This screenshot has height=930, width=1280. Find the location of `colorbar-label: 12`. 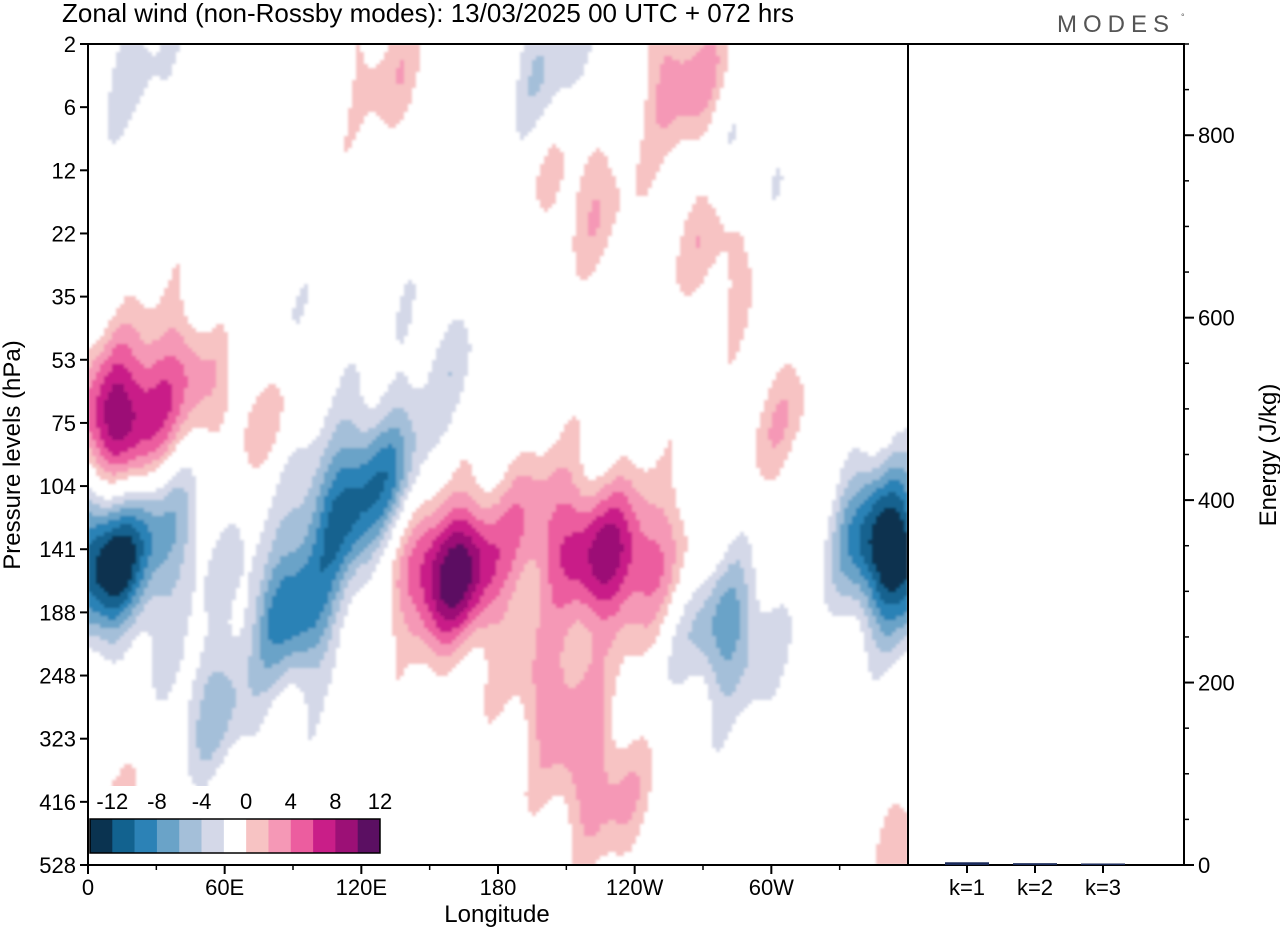

colorbar-label: 12 is located at coordinates (380, 801).